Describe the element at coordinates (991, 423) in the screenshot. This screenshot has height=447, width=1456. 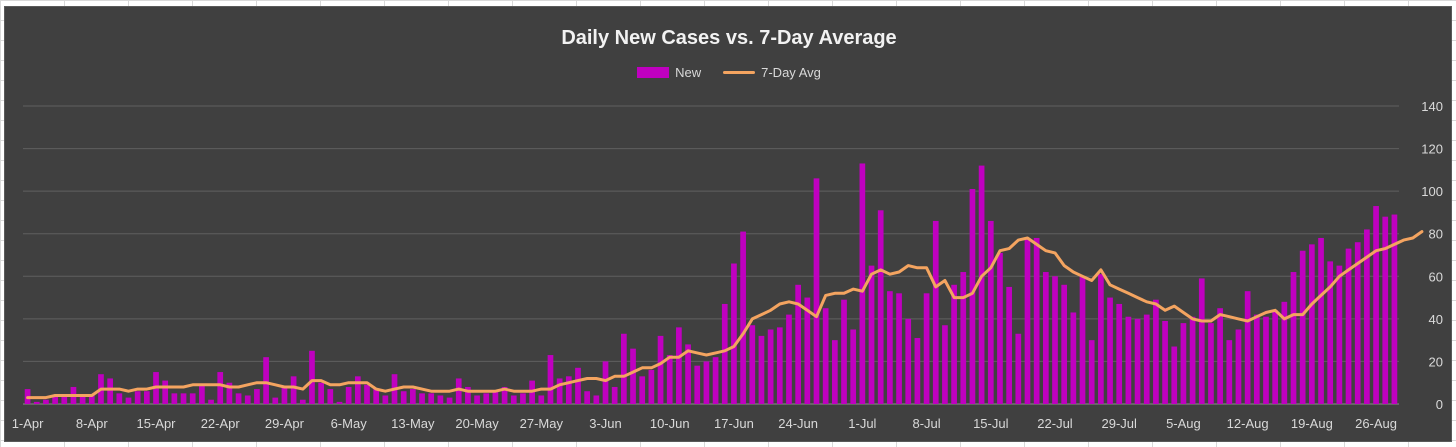
I see `x-tick-label: 15-Jul` at that location.